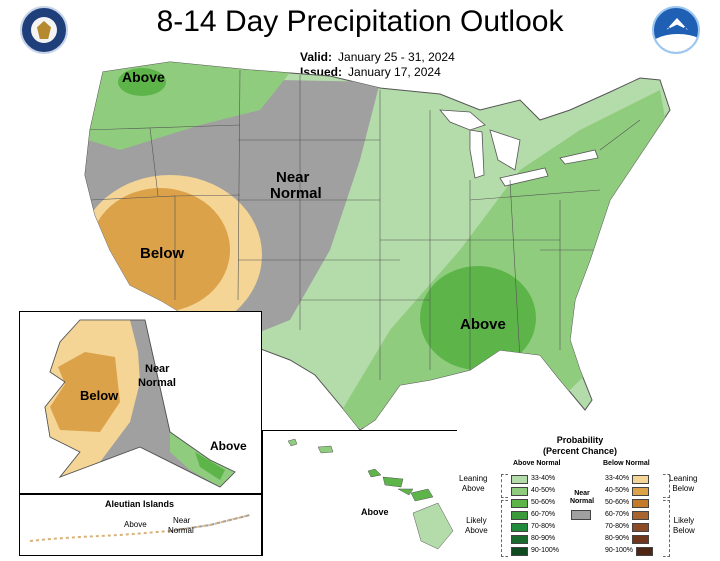 The height and width of the screenshot is (561, 720). What do you see at coordinates (627, 491) in the screenshot?
I see `legend-below-40-50: 40-50%` at bounding box center [627, 491].